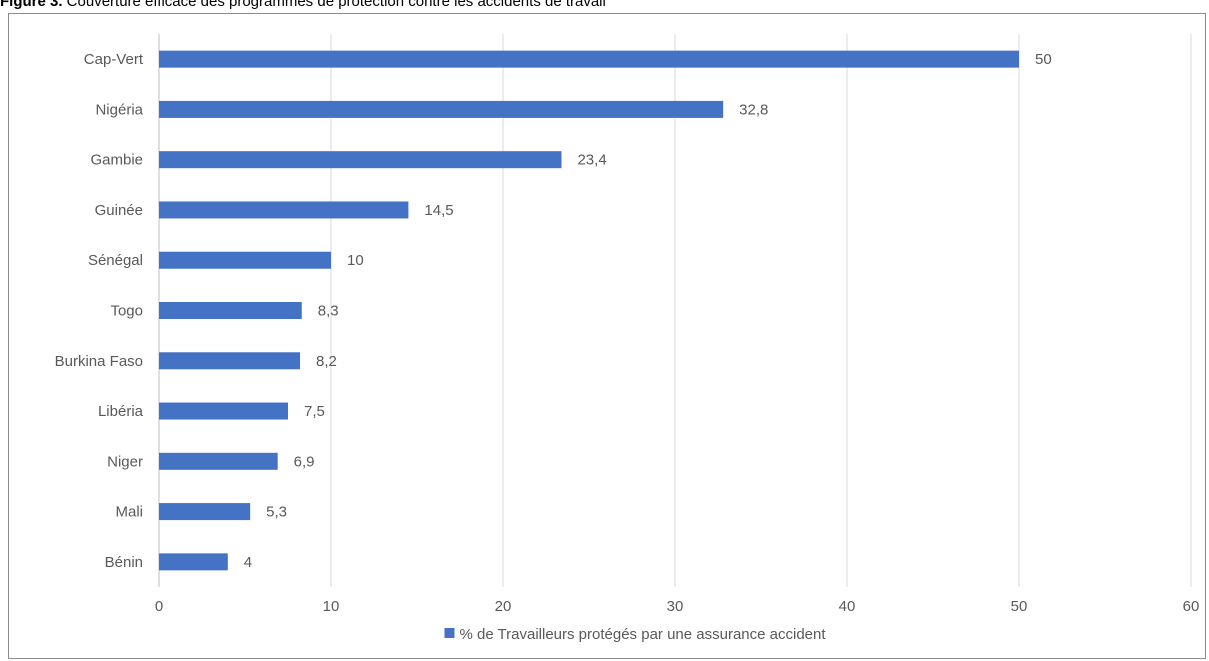  I want to click on figure-label: Figure 3., so click(31, 5).